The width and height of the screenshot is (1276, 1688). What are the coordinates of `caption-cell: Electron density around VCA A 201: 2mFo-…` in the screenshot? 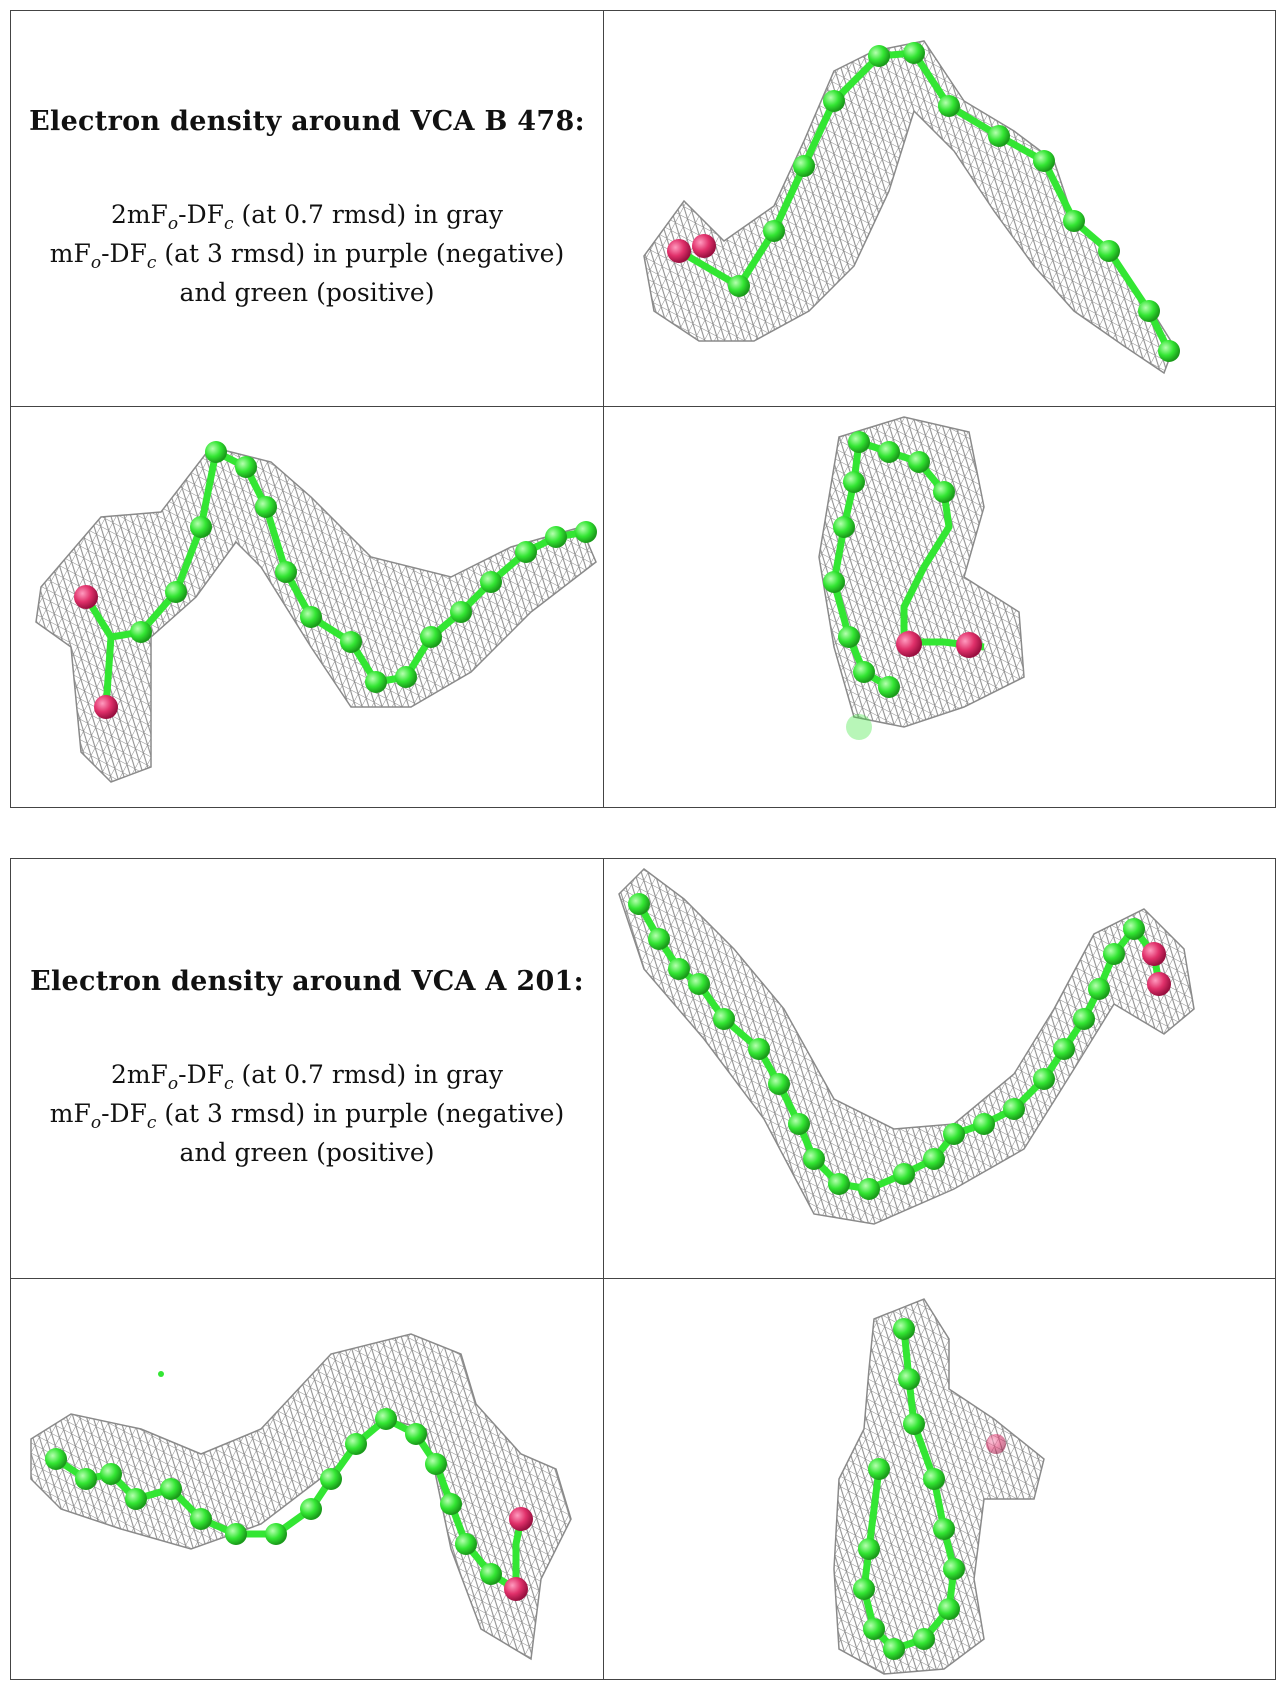 It's located at (307, 1068).